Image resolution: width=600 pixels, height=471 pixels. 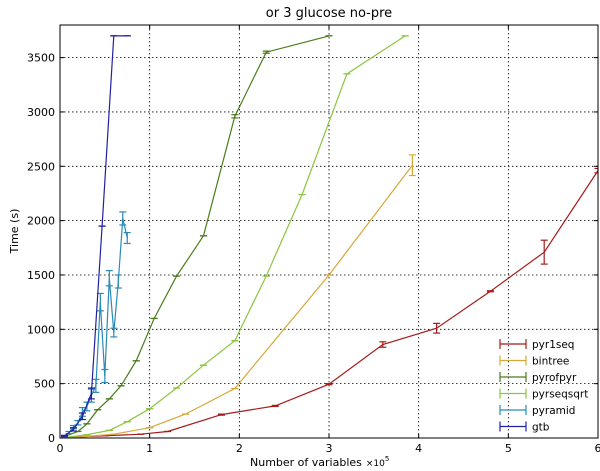 I want to click on legend-item-pyramid: pyramid, so click(x=537, y=411).